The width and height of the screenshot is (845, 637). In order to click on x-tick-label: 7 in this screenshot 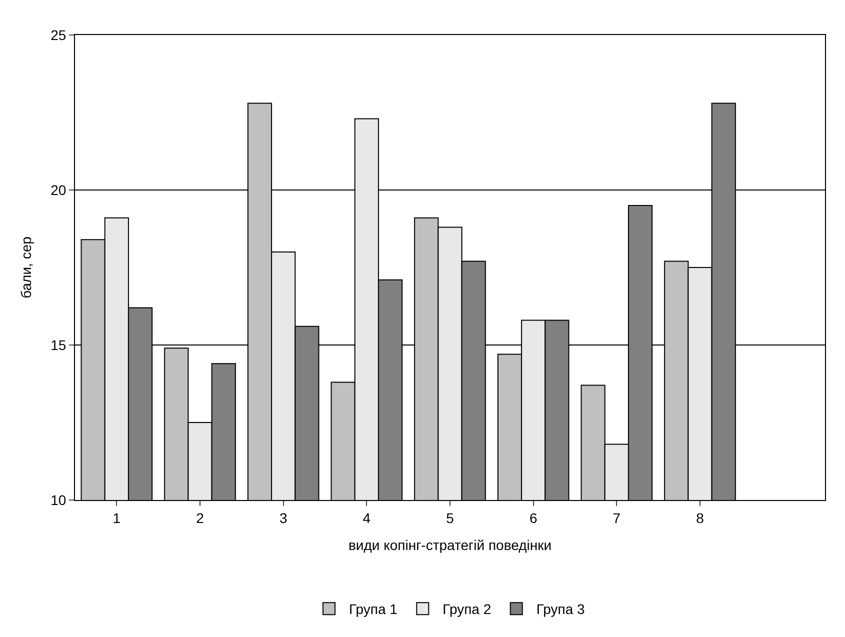, I will do `click(616, 518)`.